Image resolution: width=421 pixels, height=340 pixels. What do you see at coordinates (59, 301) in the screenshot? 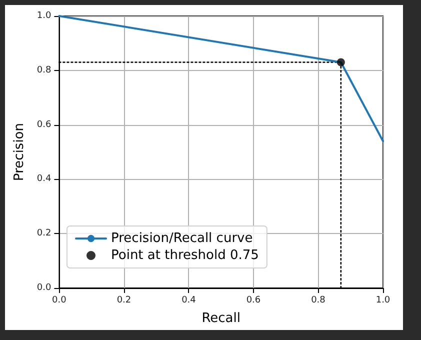
I see `x-tick-label: 0.0` at bounding box center [59, 301].